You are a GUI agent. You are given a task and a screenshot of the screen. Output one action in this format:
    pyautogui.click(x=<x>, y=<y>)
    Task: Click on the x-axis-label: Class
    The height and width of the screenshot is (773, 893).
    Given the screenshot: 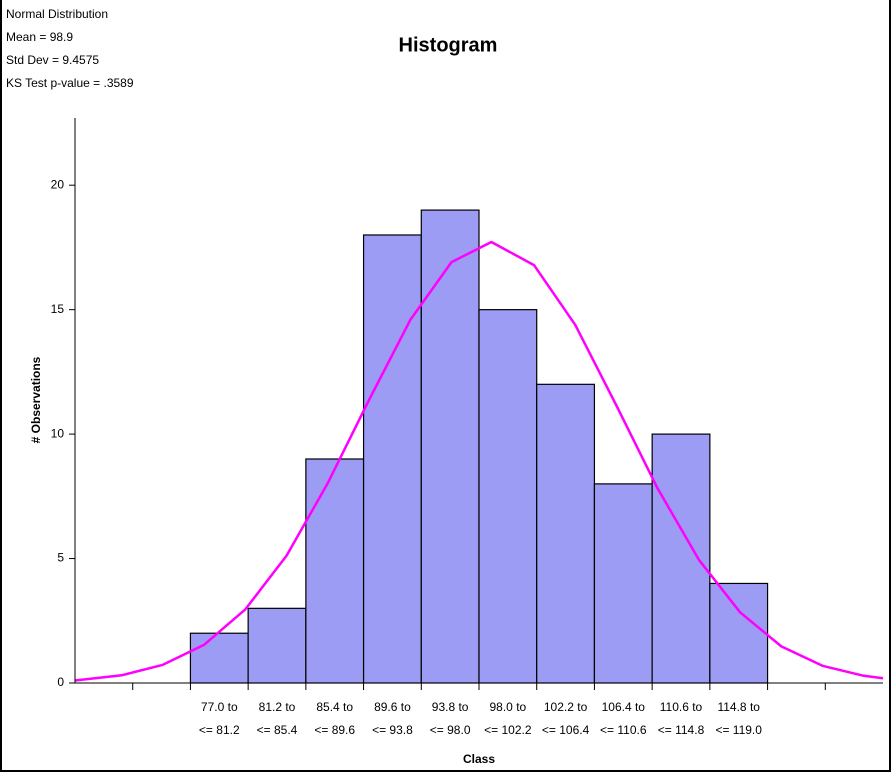 What is the action you would take?
    pyautogui.click(x=479, y=759)
    